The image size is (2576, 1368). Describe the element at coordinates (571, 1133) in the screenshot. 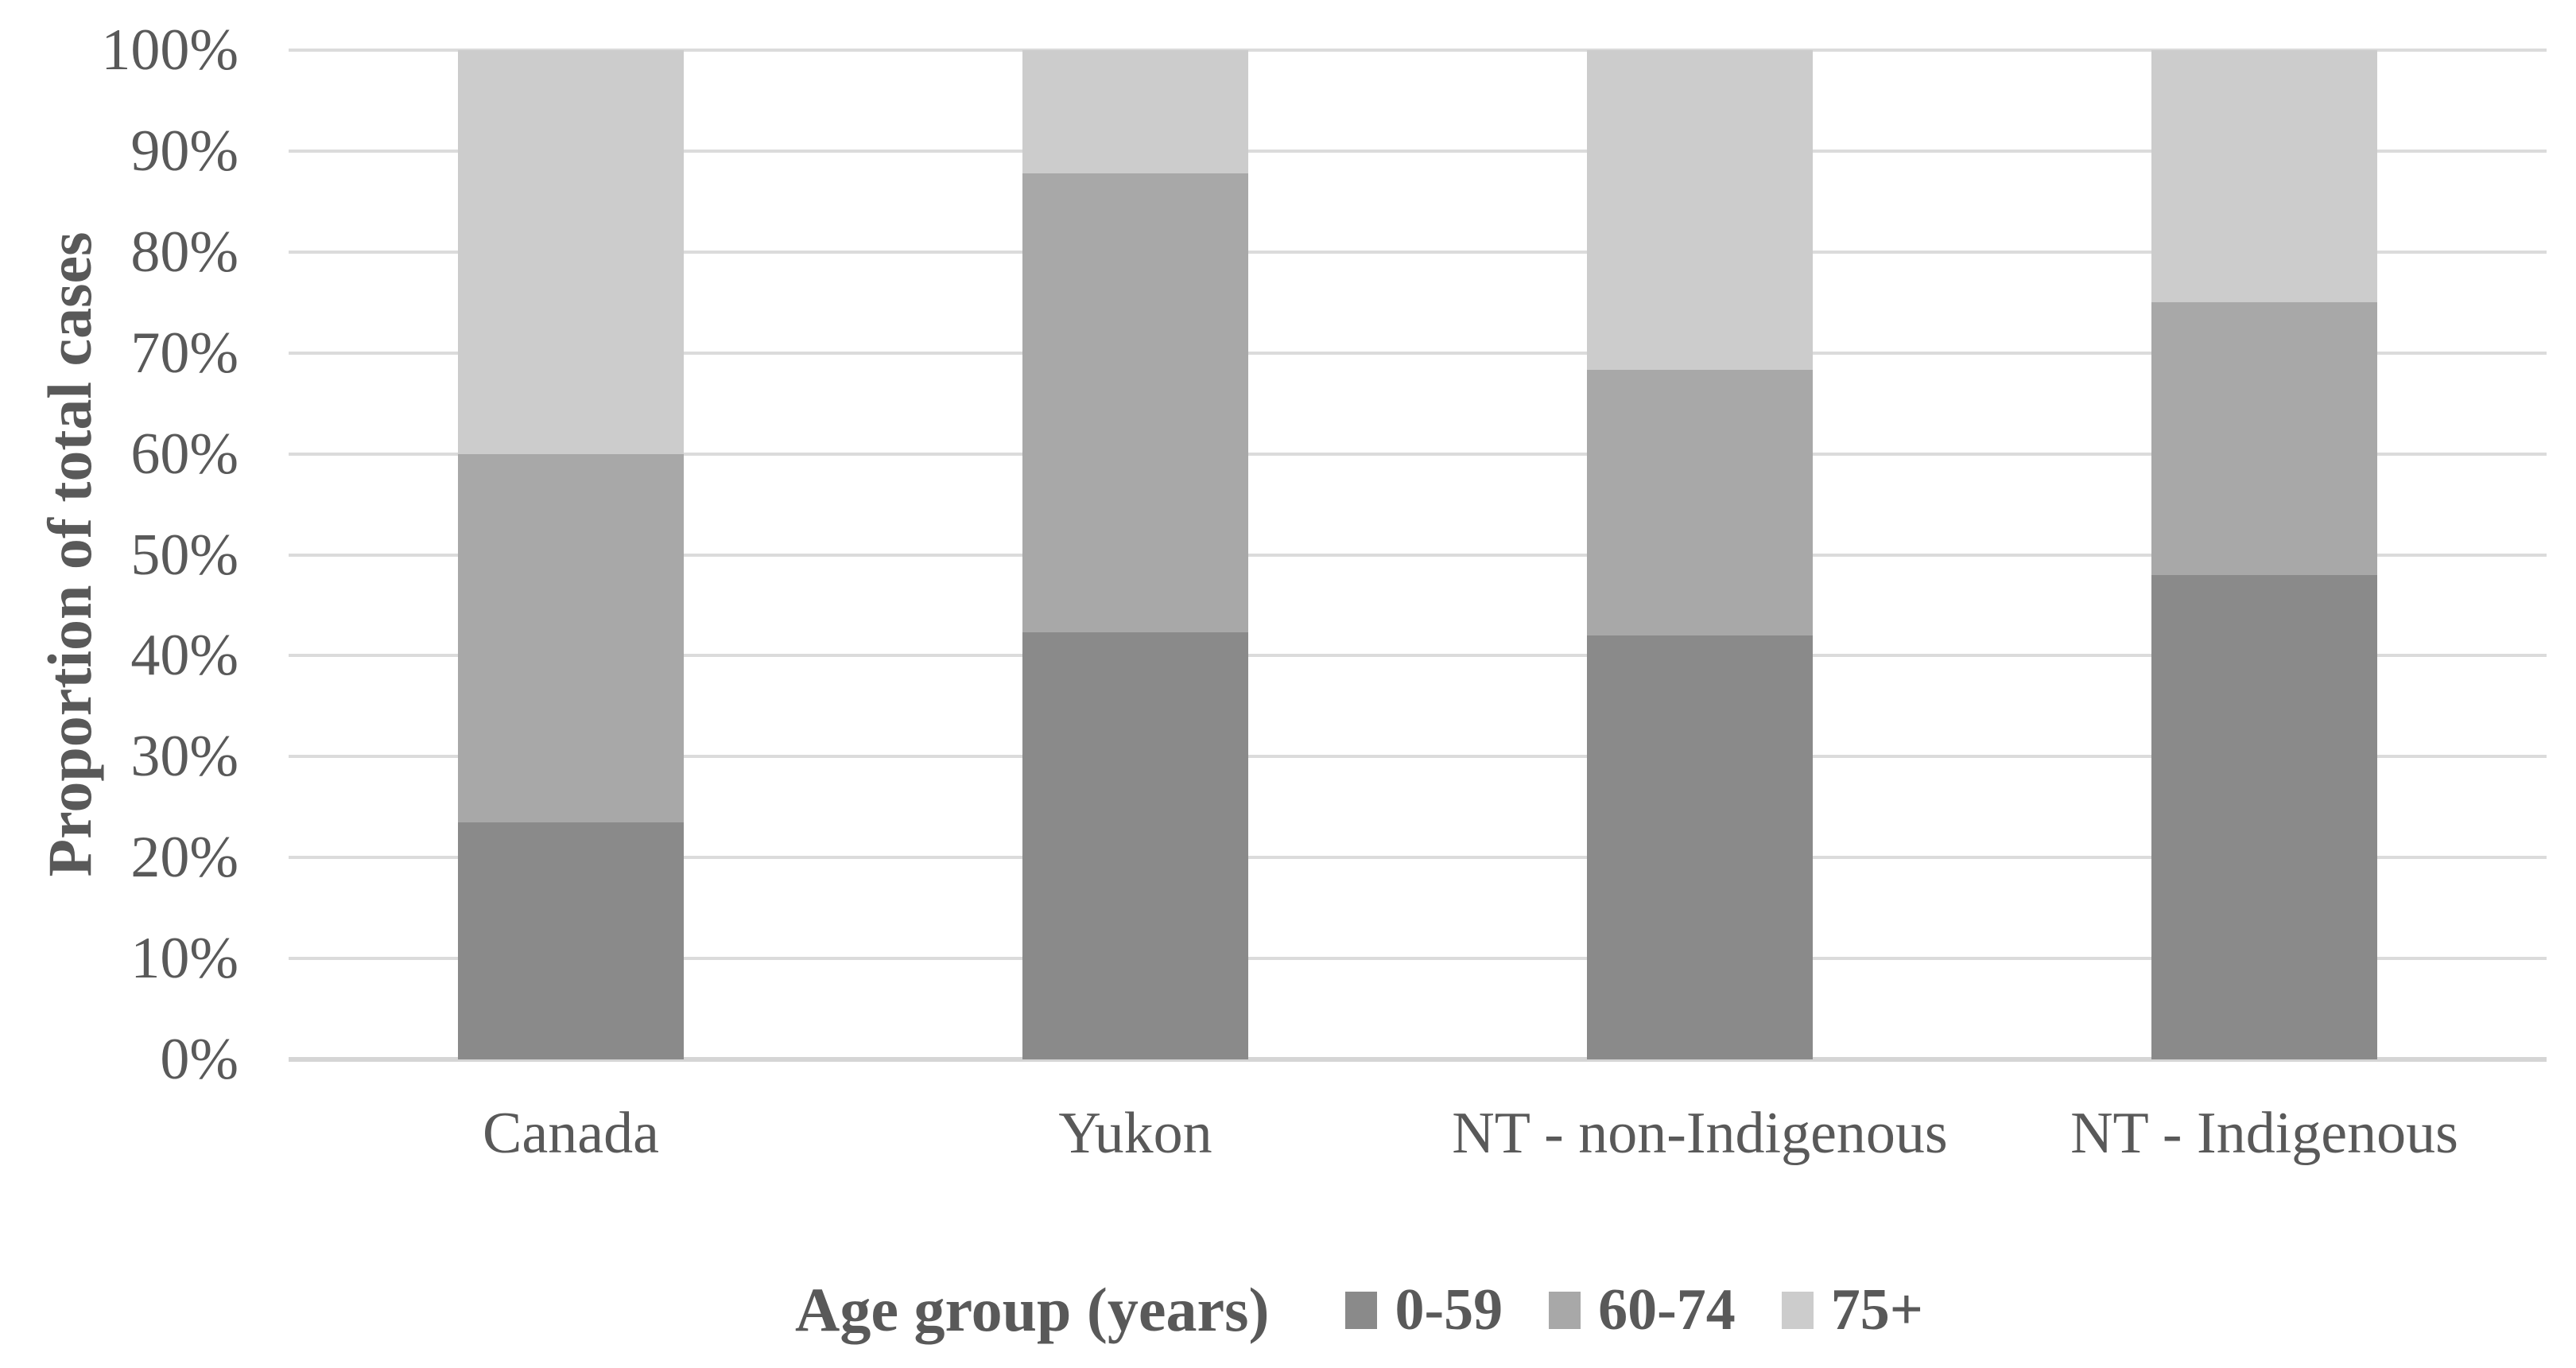

I see `category-label-canada: Canada` at that location.